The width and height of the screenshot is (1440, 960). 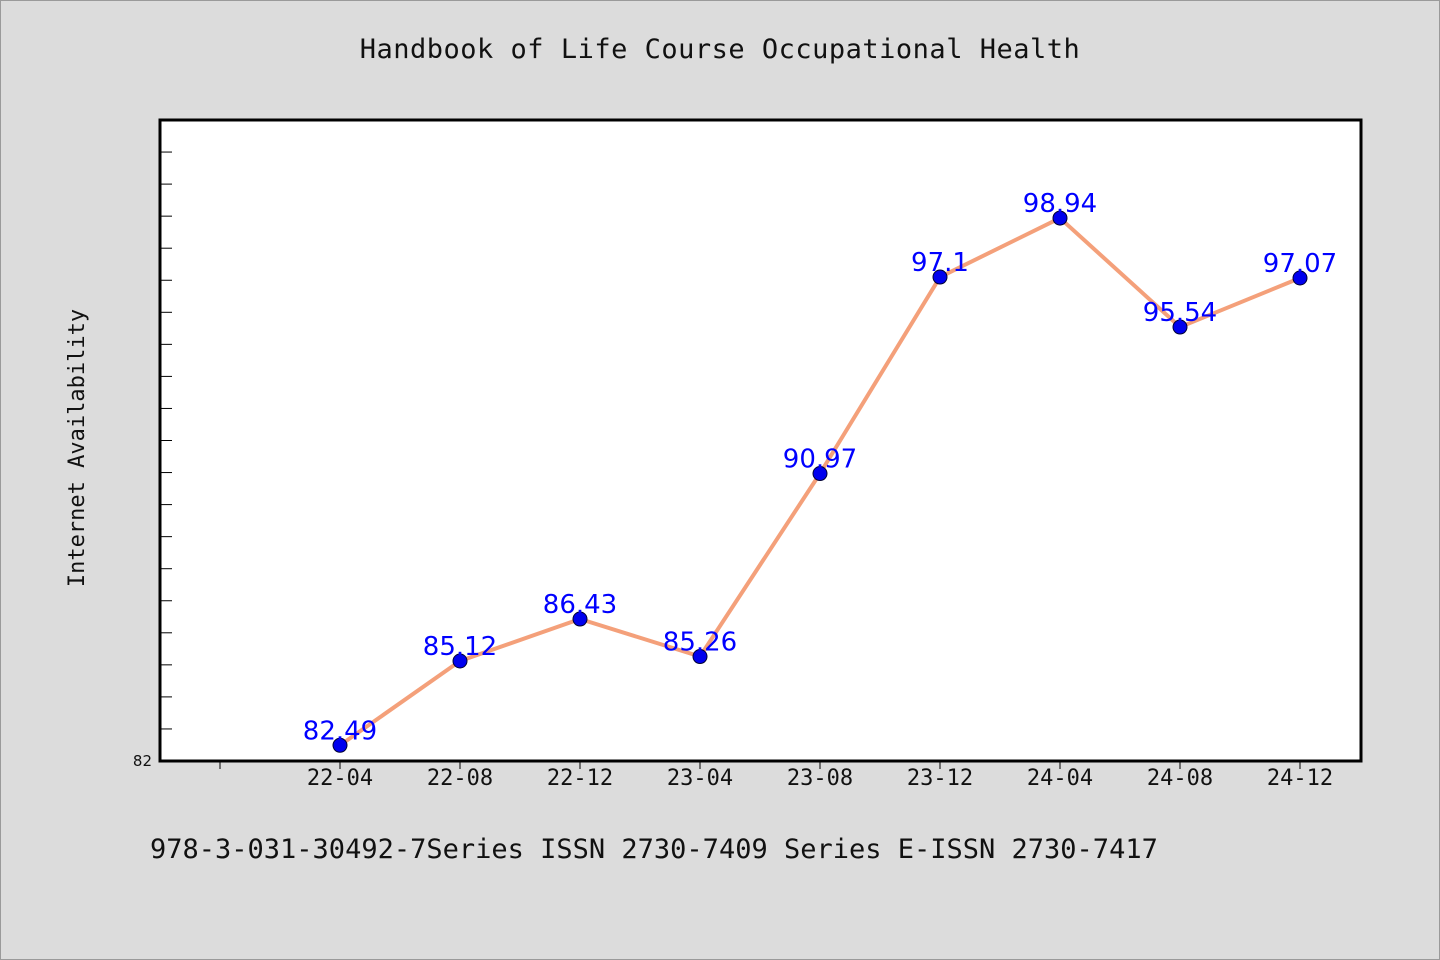 What do you see at coordinates (700, 643) in the screenshot?
I see `data-label: 85.26` at bounding box center [700, 643].